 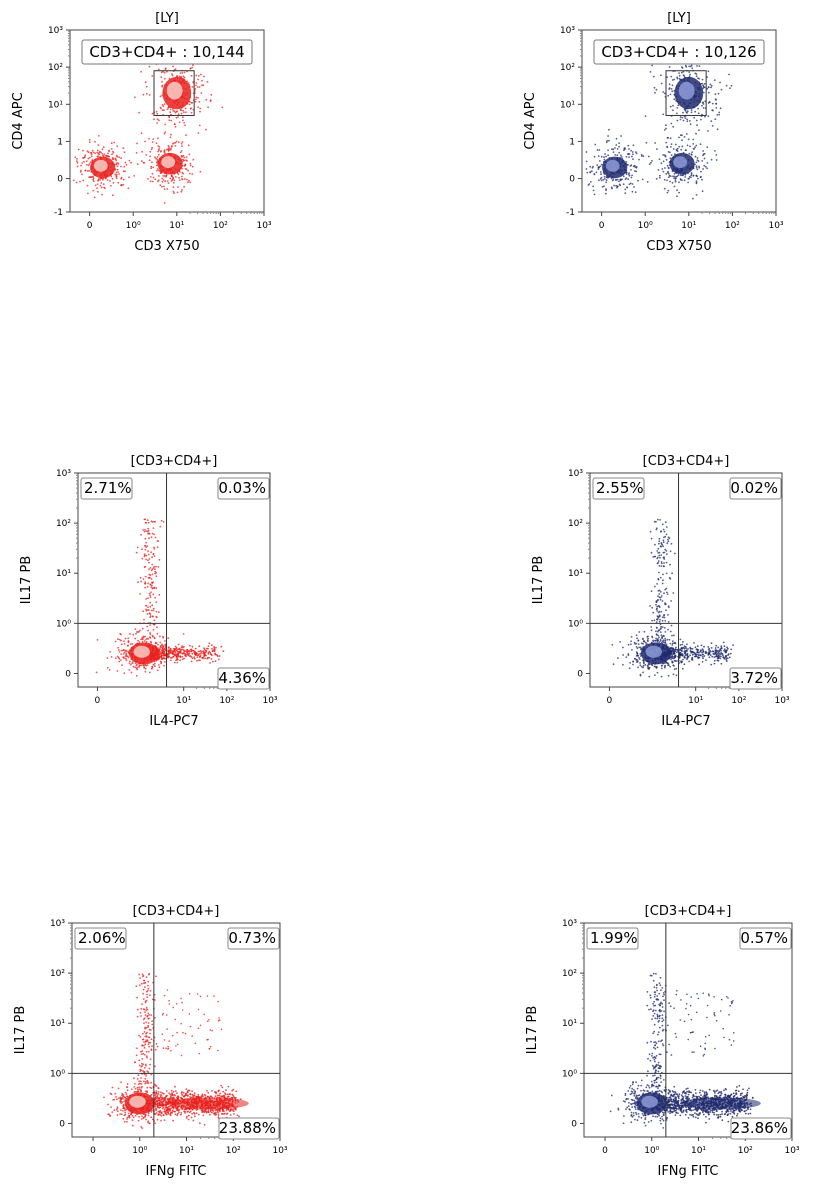 I want to click on y-tick-label: 10⁰, so click(x=57, y=1074).